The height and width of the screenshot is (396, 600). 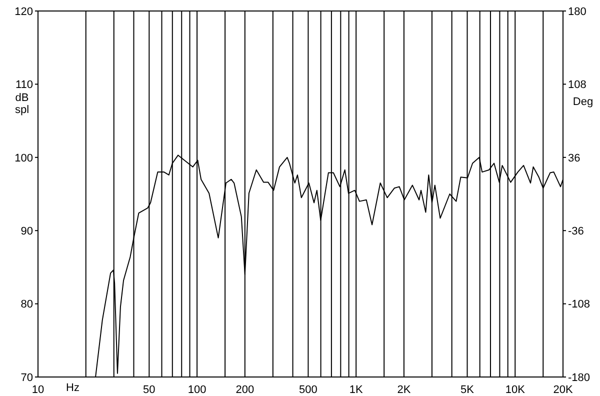 I want to click on x-tick-label: 1K, so click(x=356, y=390).